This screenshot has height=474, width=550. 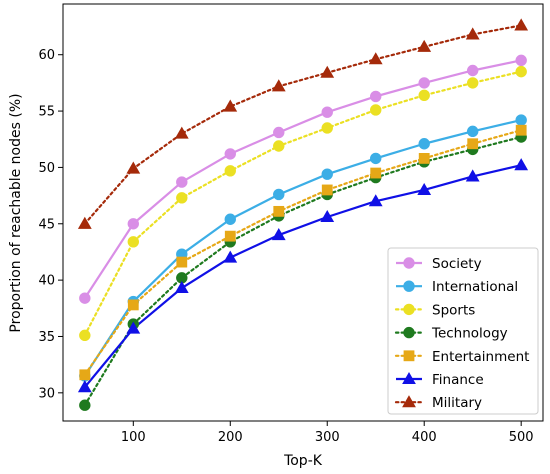 I want to click on legend-marker-technology, so click(x=409, y=332).